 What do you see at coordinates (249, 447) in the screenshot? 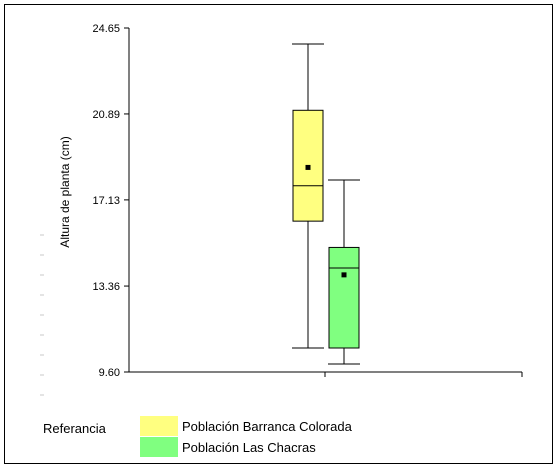
I see `legend-label-las-chacras: Población Las Chacras` at bounding box center [249, 447].